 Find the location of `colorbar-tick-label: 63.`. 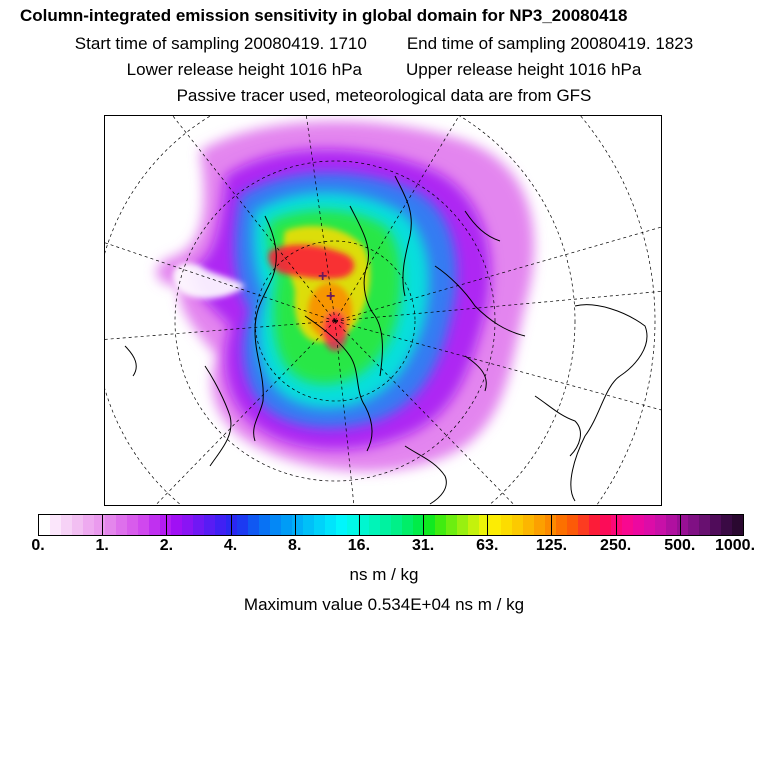

colorbar-tick-label: 63. is located at coordinates (487, 545).